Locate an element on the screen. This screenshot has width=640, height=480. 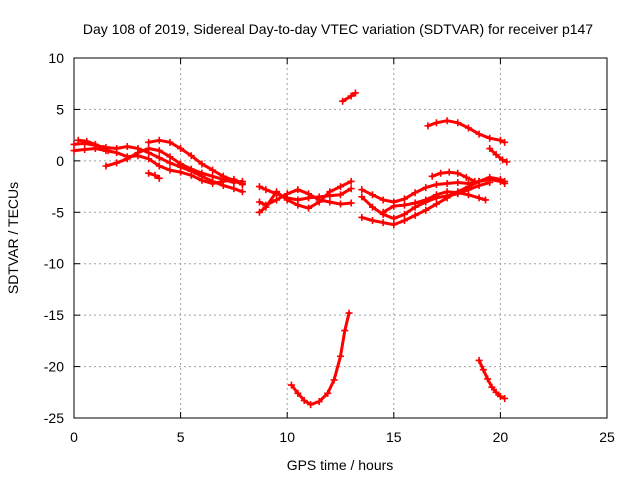
y-tick-label: -25 is located at coordinates (54, 418).